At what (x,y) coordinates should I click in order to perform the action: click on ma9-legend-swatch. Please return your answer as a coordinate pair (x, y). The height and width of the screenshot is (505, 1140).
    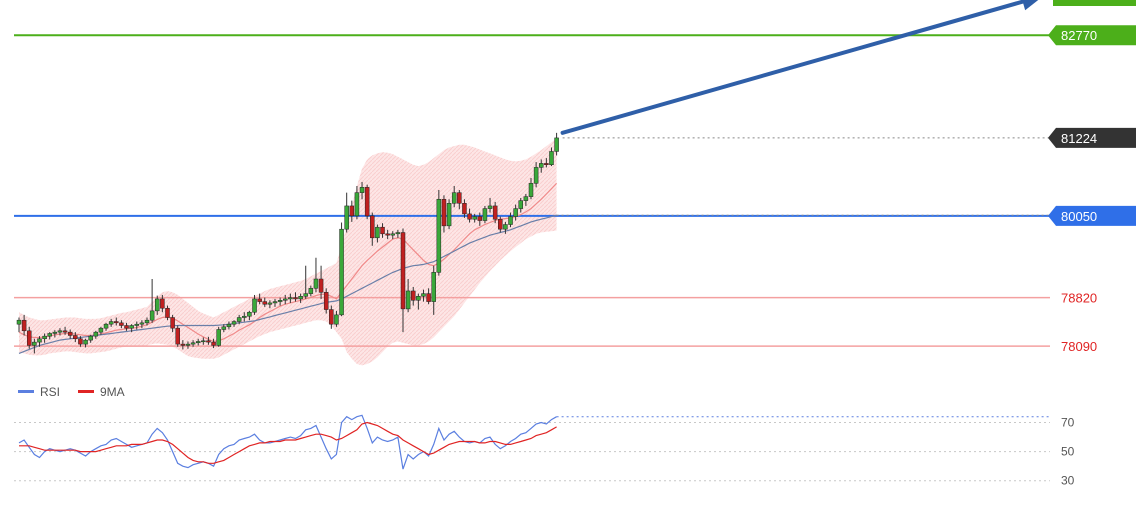
    Looking at the image, I should click on (86, 391).